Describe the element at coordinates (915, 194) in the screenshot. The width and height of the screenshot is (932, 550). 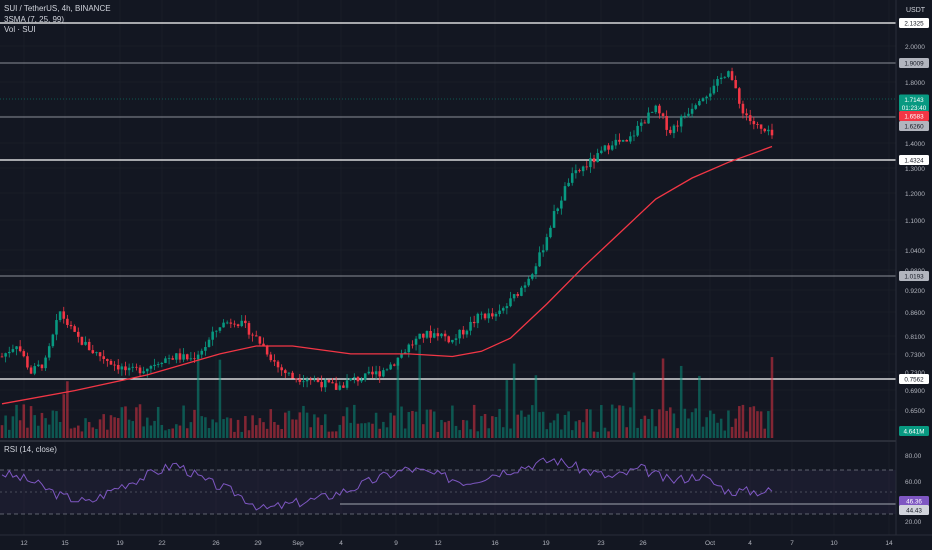
I see `price-tick-label: 1.2000` at that location.